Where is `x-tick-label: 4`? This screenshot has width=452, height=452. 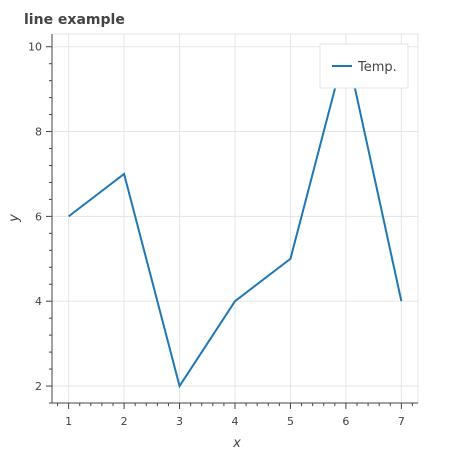 x-tick-label: 4 is located at coordinates (235, 421).